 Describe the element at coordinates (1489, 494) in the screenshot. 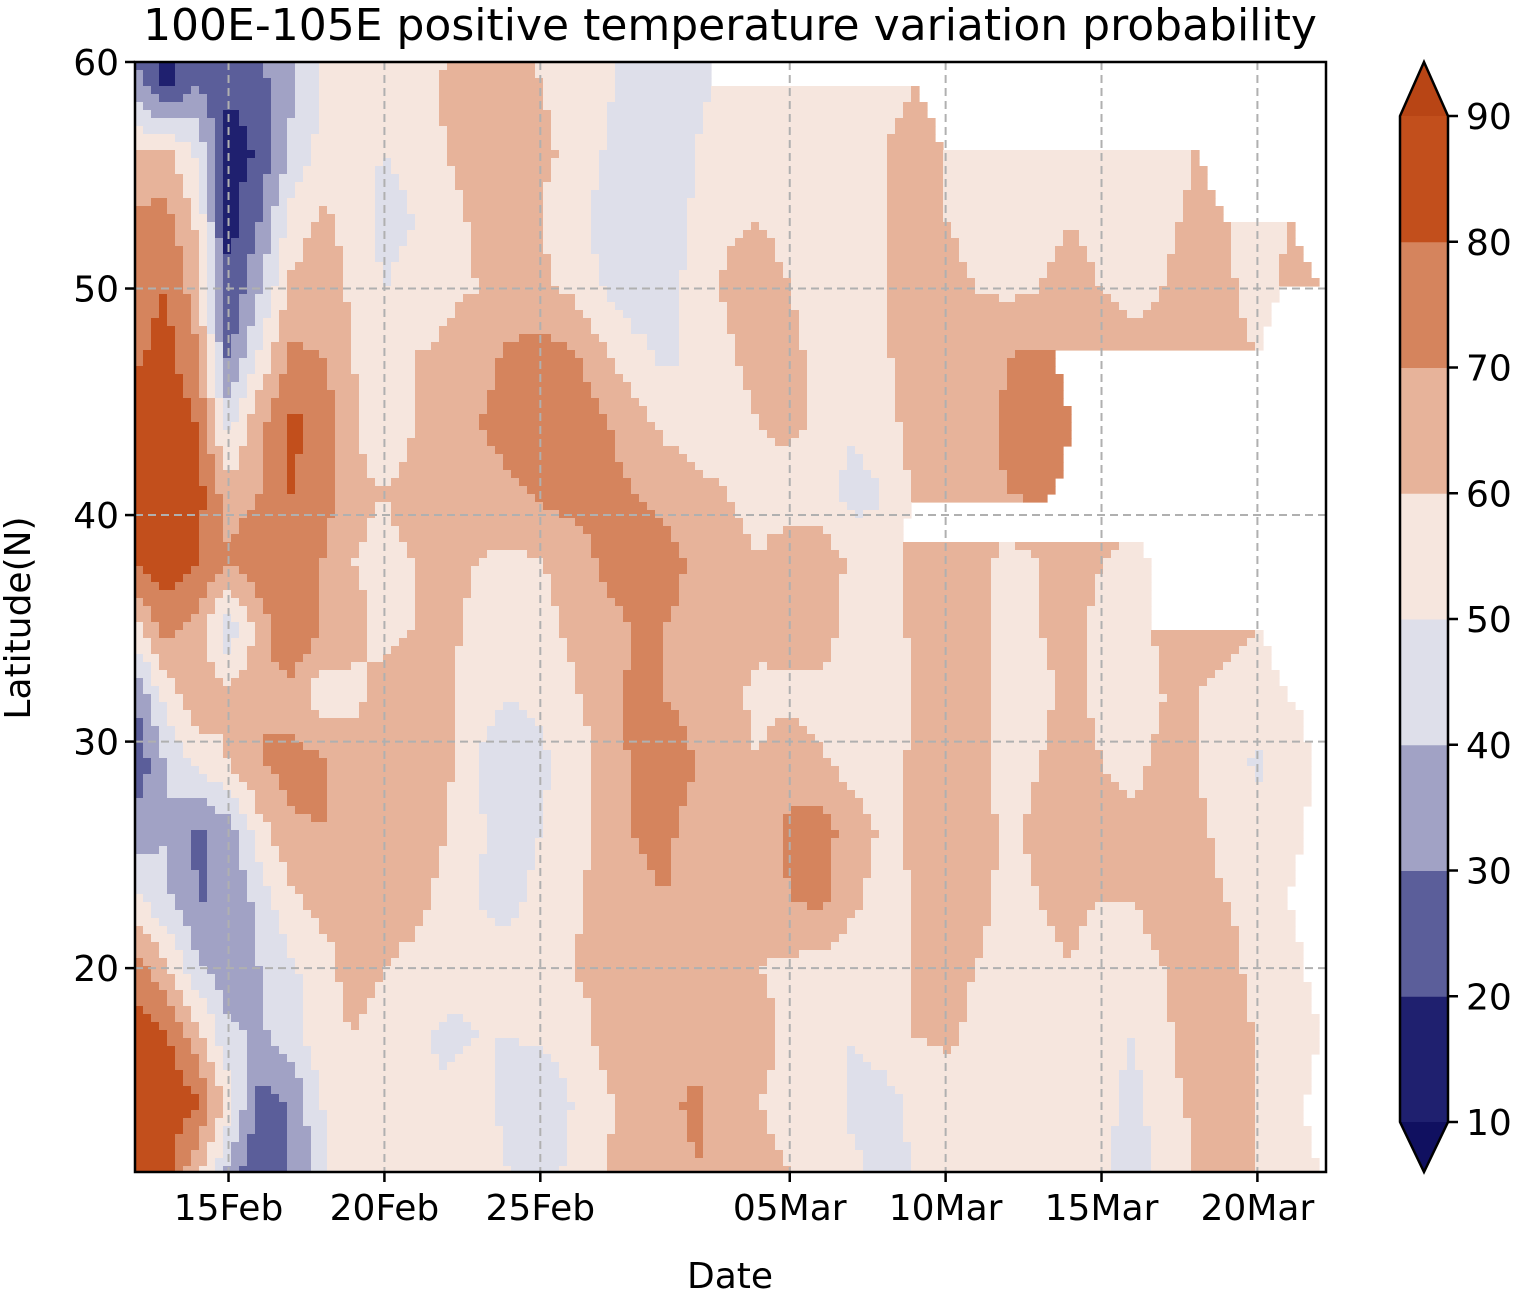

I see `colorbar-tick-label: 60` at that location.